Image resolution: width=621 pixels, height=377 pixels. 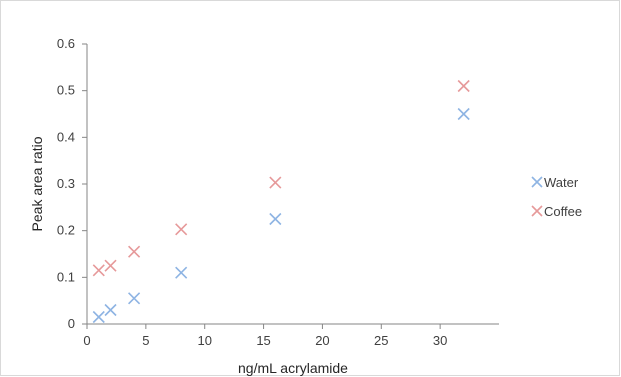 What do you see at coordinates (66, 276) in the screenshot?
I see `y-tick-label: 0.1` at bounding box center [66, 276].